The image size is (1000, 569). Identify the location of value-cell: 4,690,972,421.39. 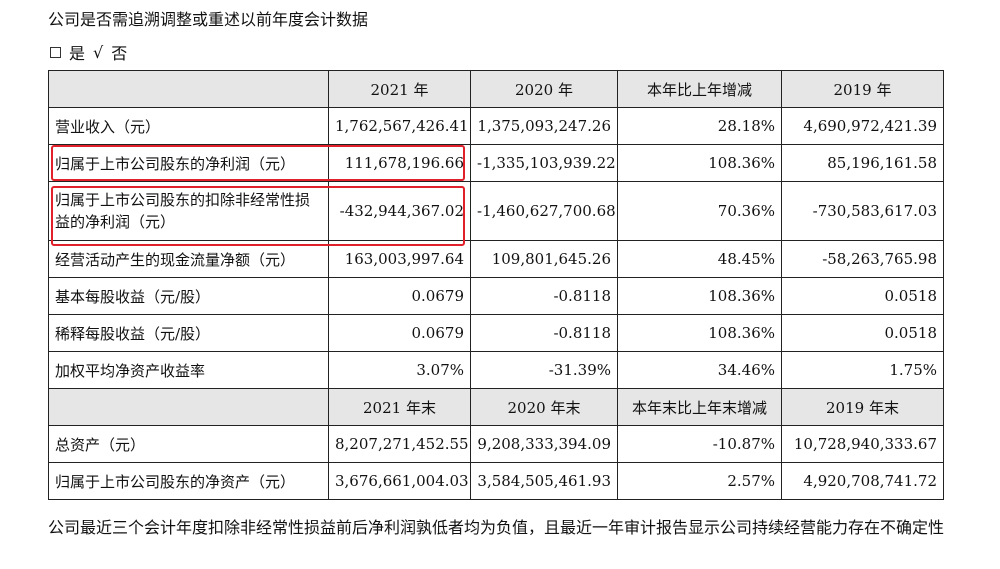
(862, 126).